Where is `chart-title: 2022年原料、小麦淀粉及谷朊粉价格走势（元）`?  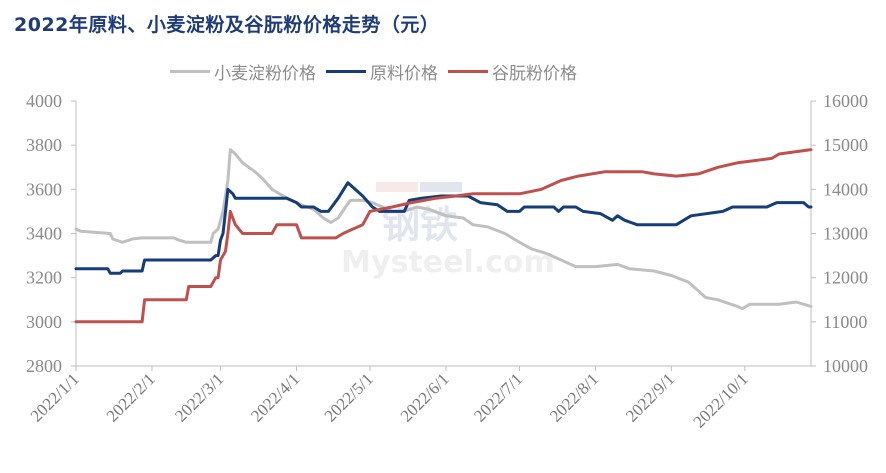 chart-title: 2022年原料、小麦淀粉及谷朊粉价格走势（元） is located at coordinates (227, 25).